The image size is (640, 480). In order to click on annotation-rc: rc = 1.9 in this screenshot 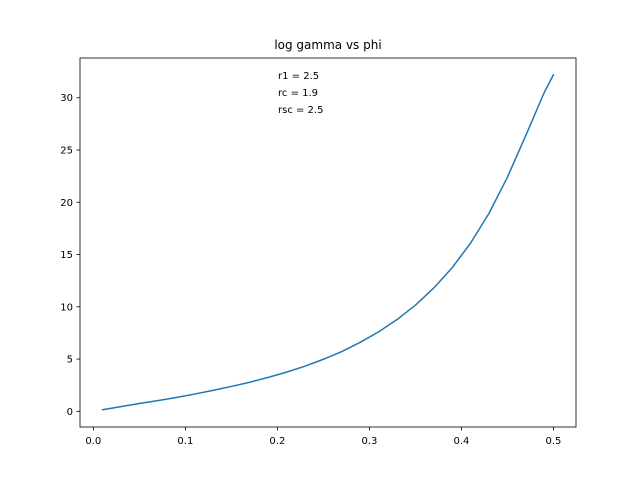, I will do `click(298, 93)`.